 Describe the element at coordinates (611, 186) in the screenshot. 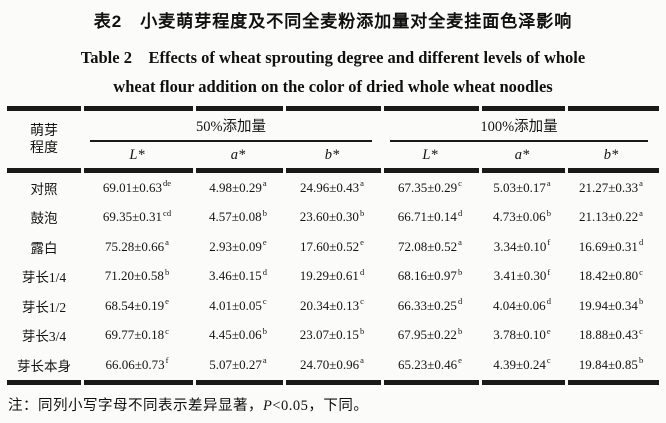

I see `value-cell: 21.27±0.33a` at that location.